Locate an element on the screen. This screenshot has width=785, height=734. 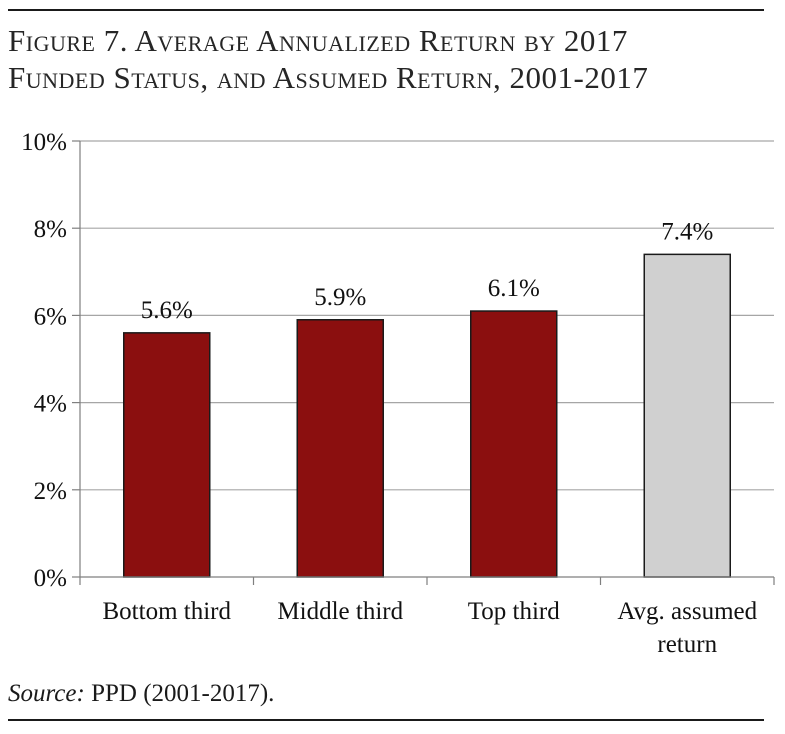
y-tick-label: 2% is located at coordinates (50, 491).